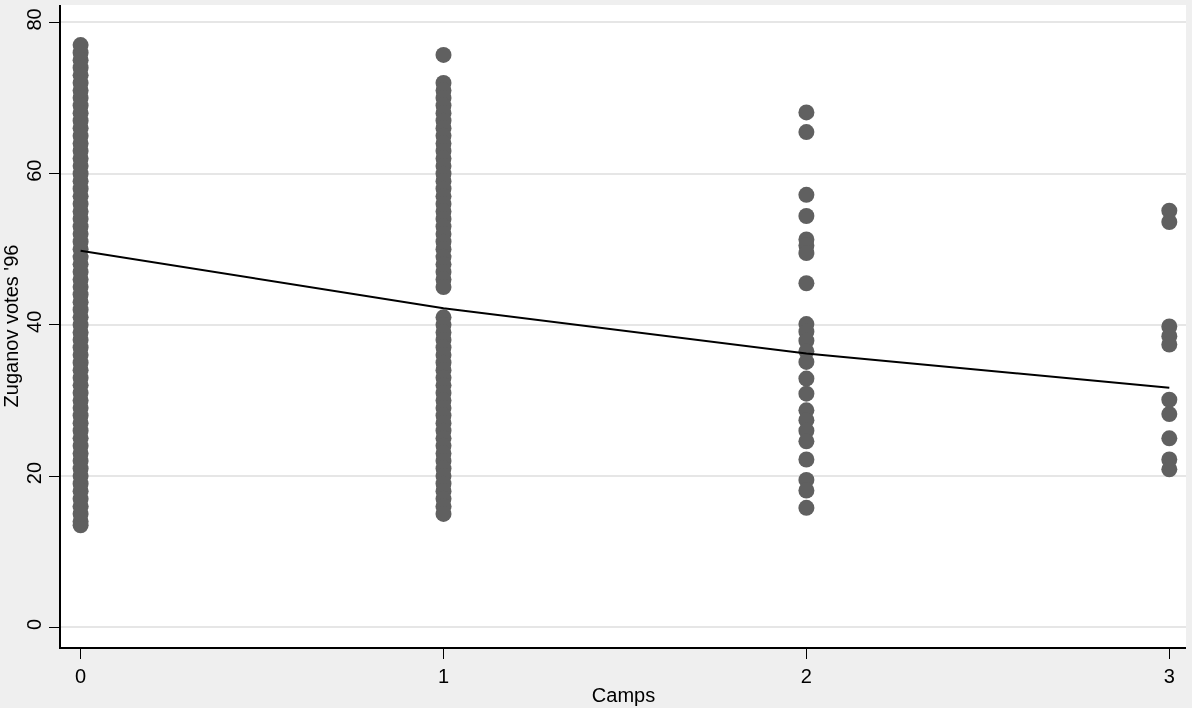 The height and width of the screenshot is (708, 1192). What do you see at coordinates (623, 694) in the screenshot?
I see `x-axis-title: Camps` at bounding box center [623, 694].